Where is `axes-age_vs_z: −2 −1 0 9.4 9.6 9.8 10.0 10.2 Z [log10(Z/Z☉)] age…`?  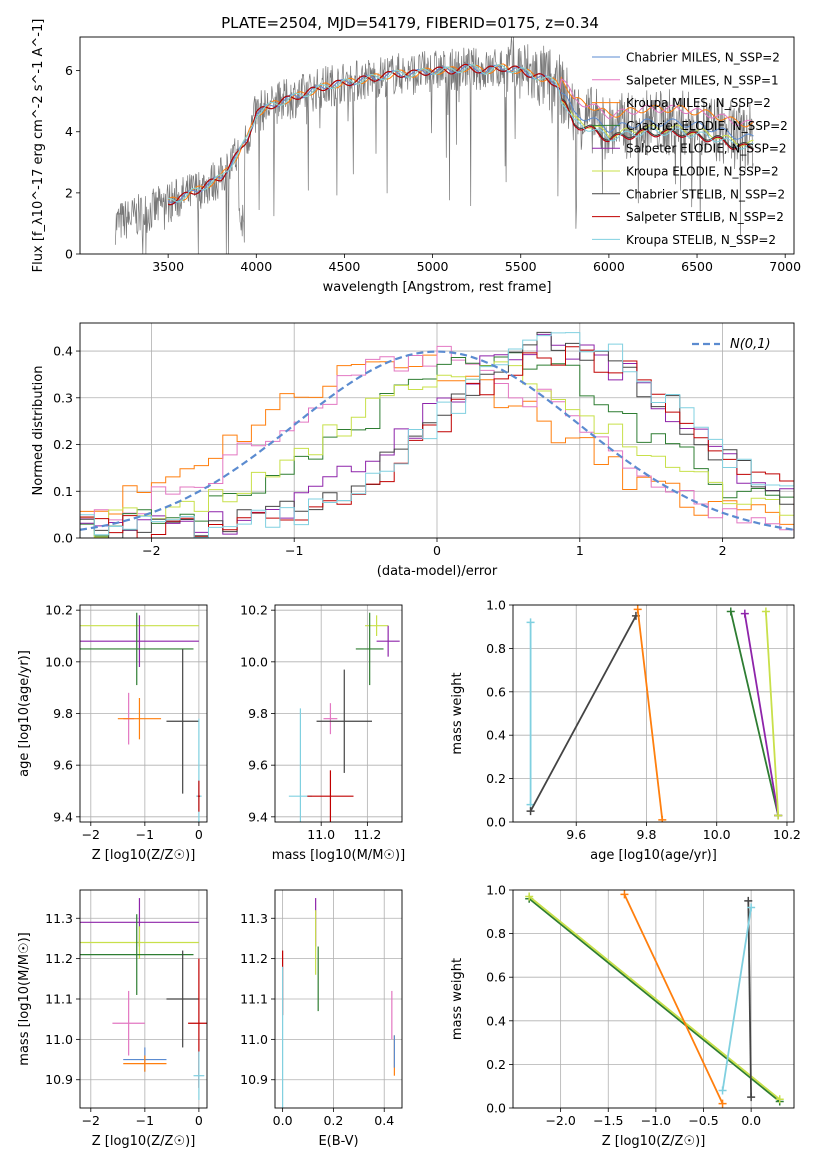
axes-age_vs_z: −2 −1 0 9.4 9.6 9.8 10.0 10.2 Z [log10(Z/Z☉)] age… is located at coordinates (112, 733).